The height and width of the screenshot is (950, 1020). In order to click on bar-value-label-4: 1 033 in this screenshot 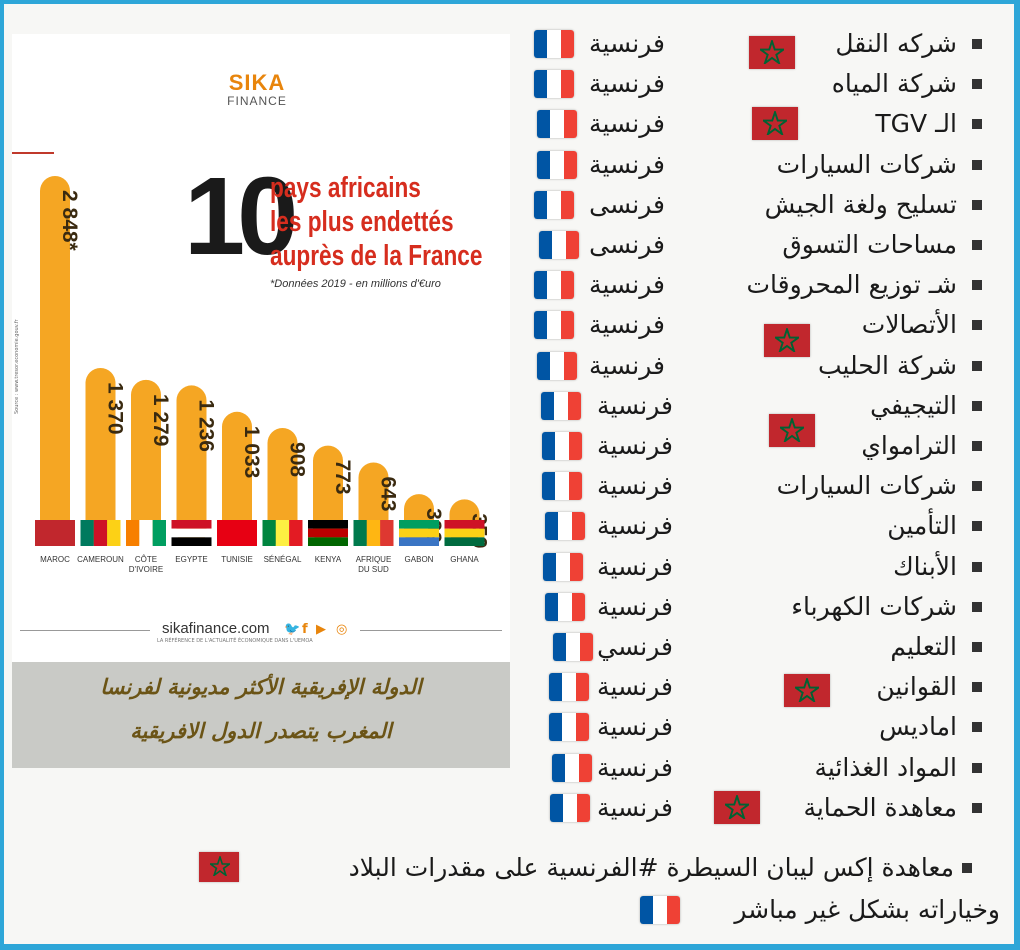, I will do `click(251, 452)`.